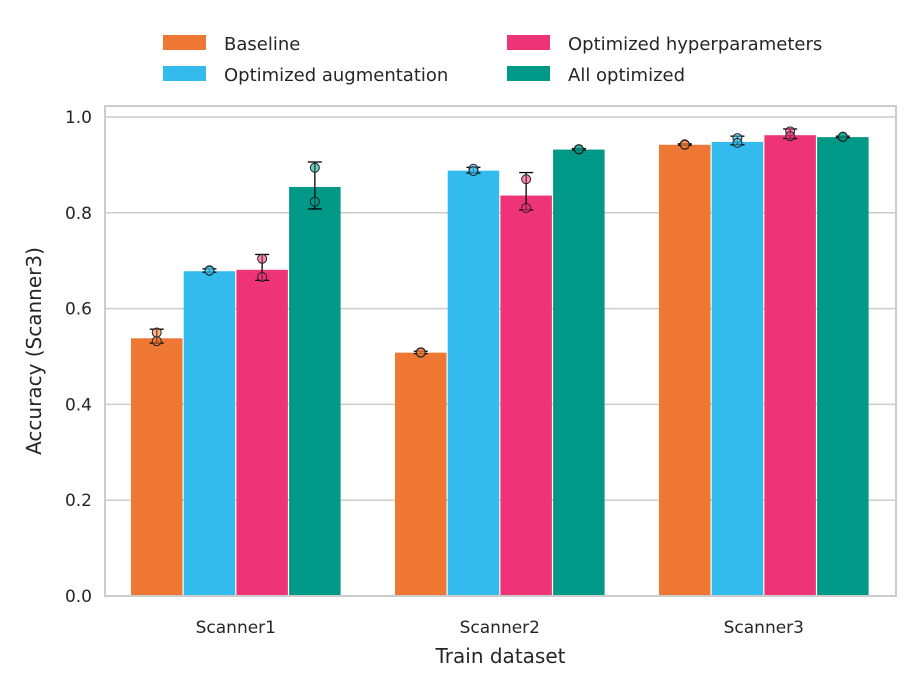 The image size is (921, 691). Describe the element at coordinates (34, 351) in the screenshot. I see `y-axis-label: Accuracy (Scanner3)` at that location.